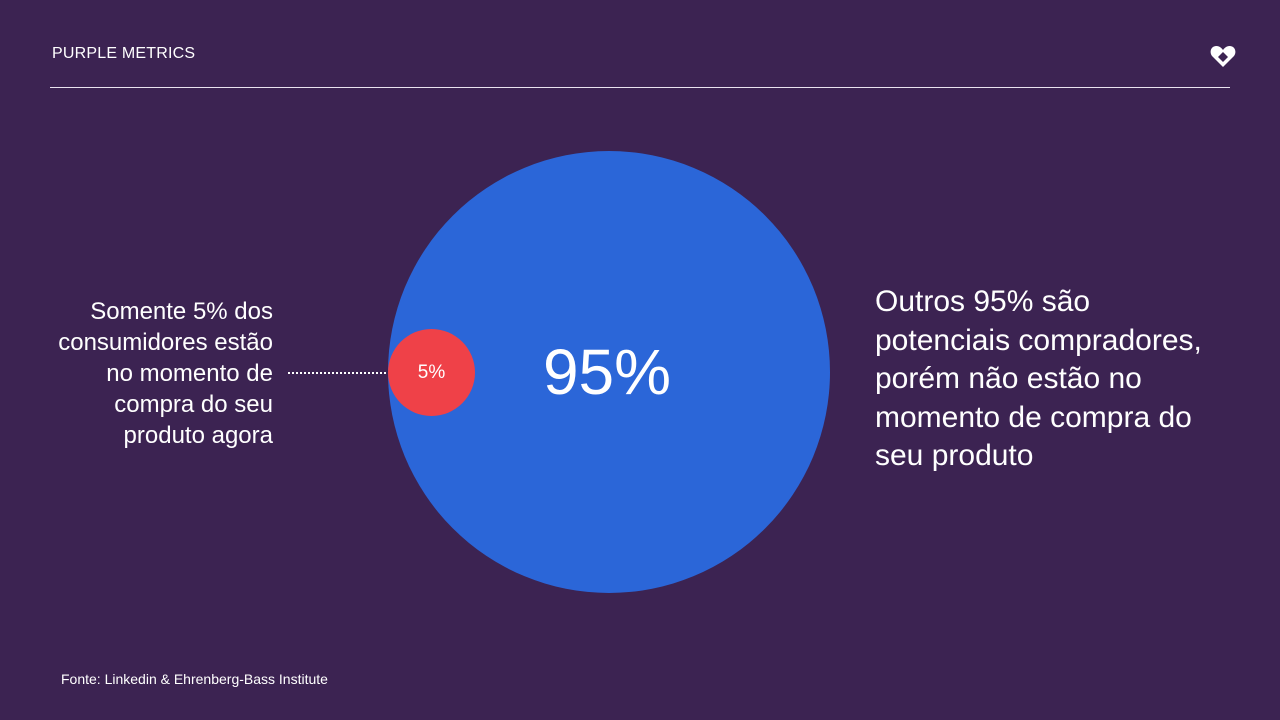 The width and height of the screenshot is (1280, 720). I want to click on header-divider, so click(640, 87).